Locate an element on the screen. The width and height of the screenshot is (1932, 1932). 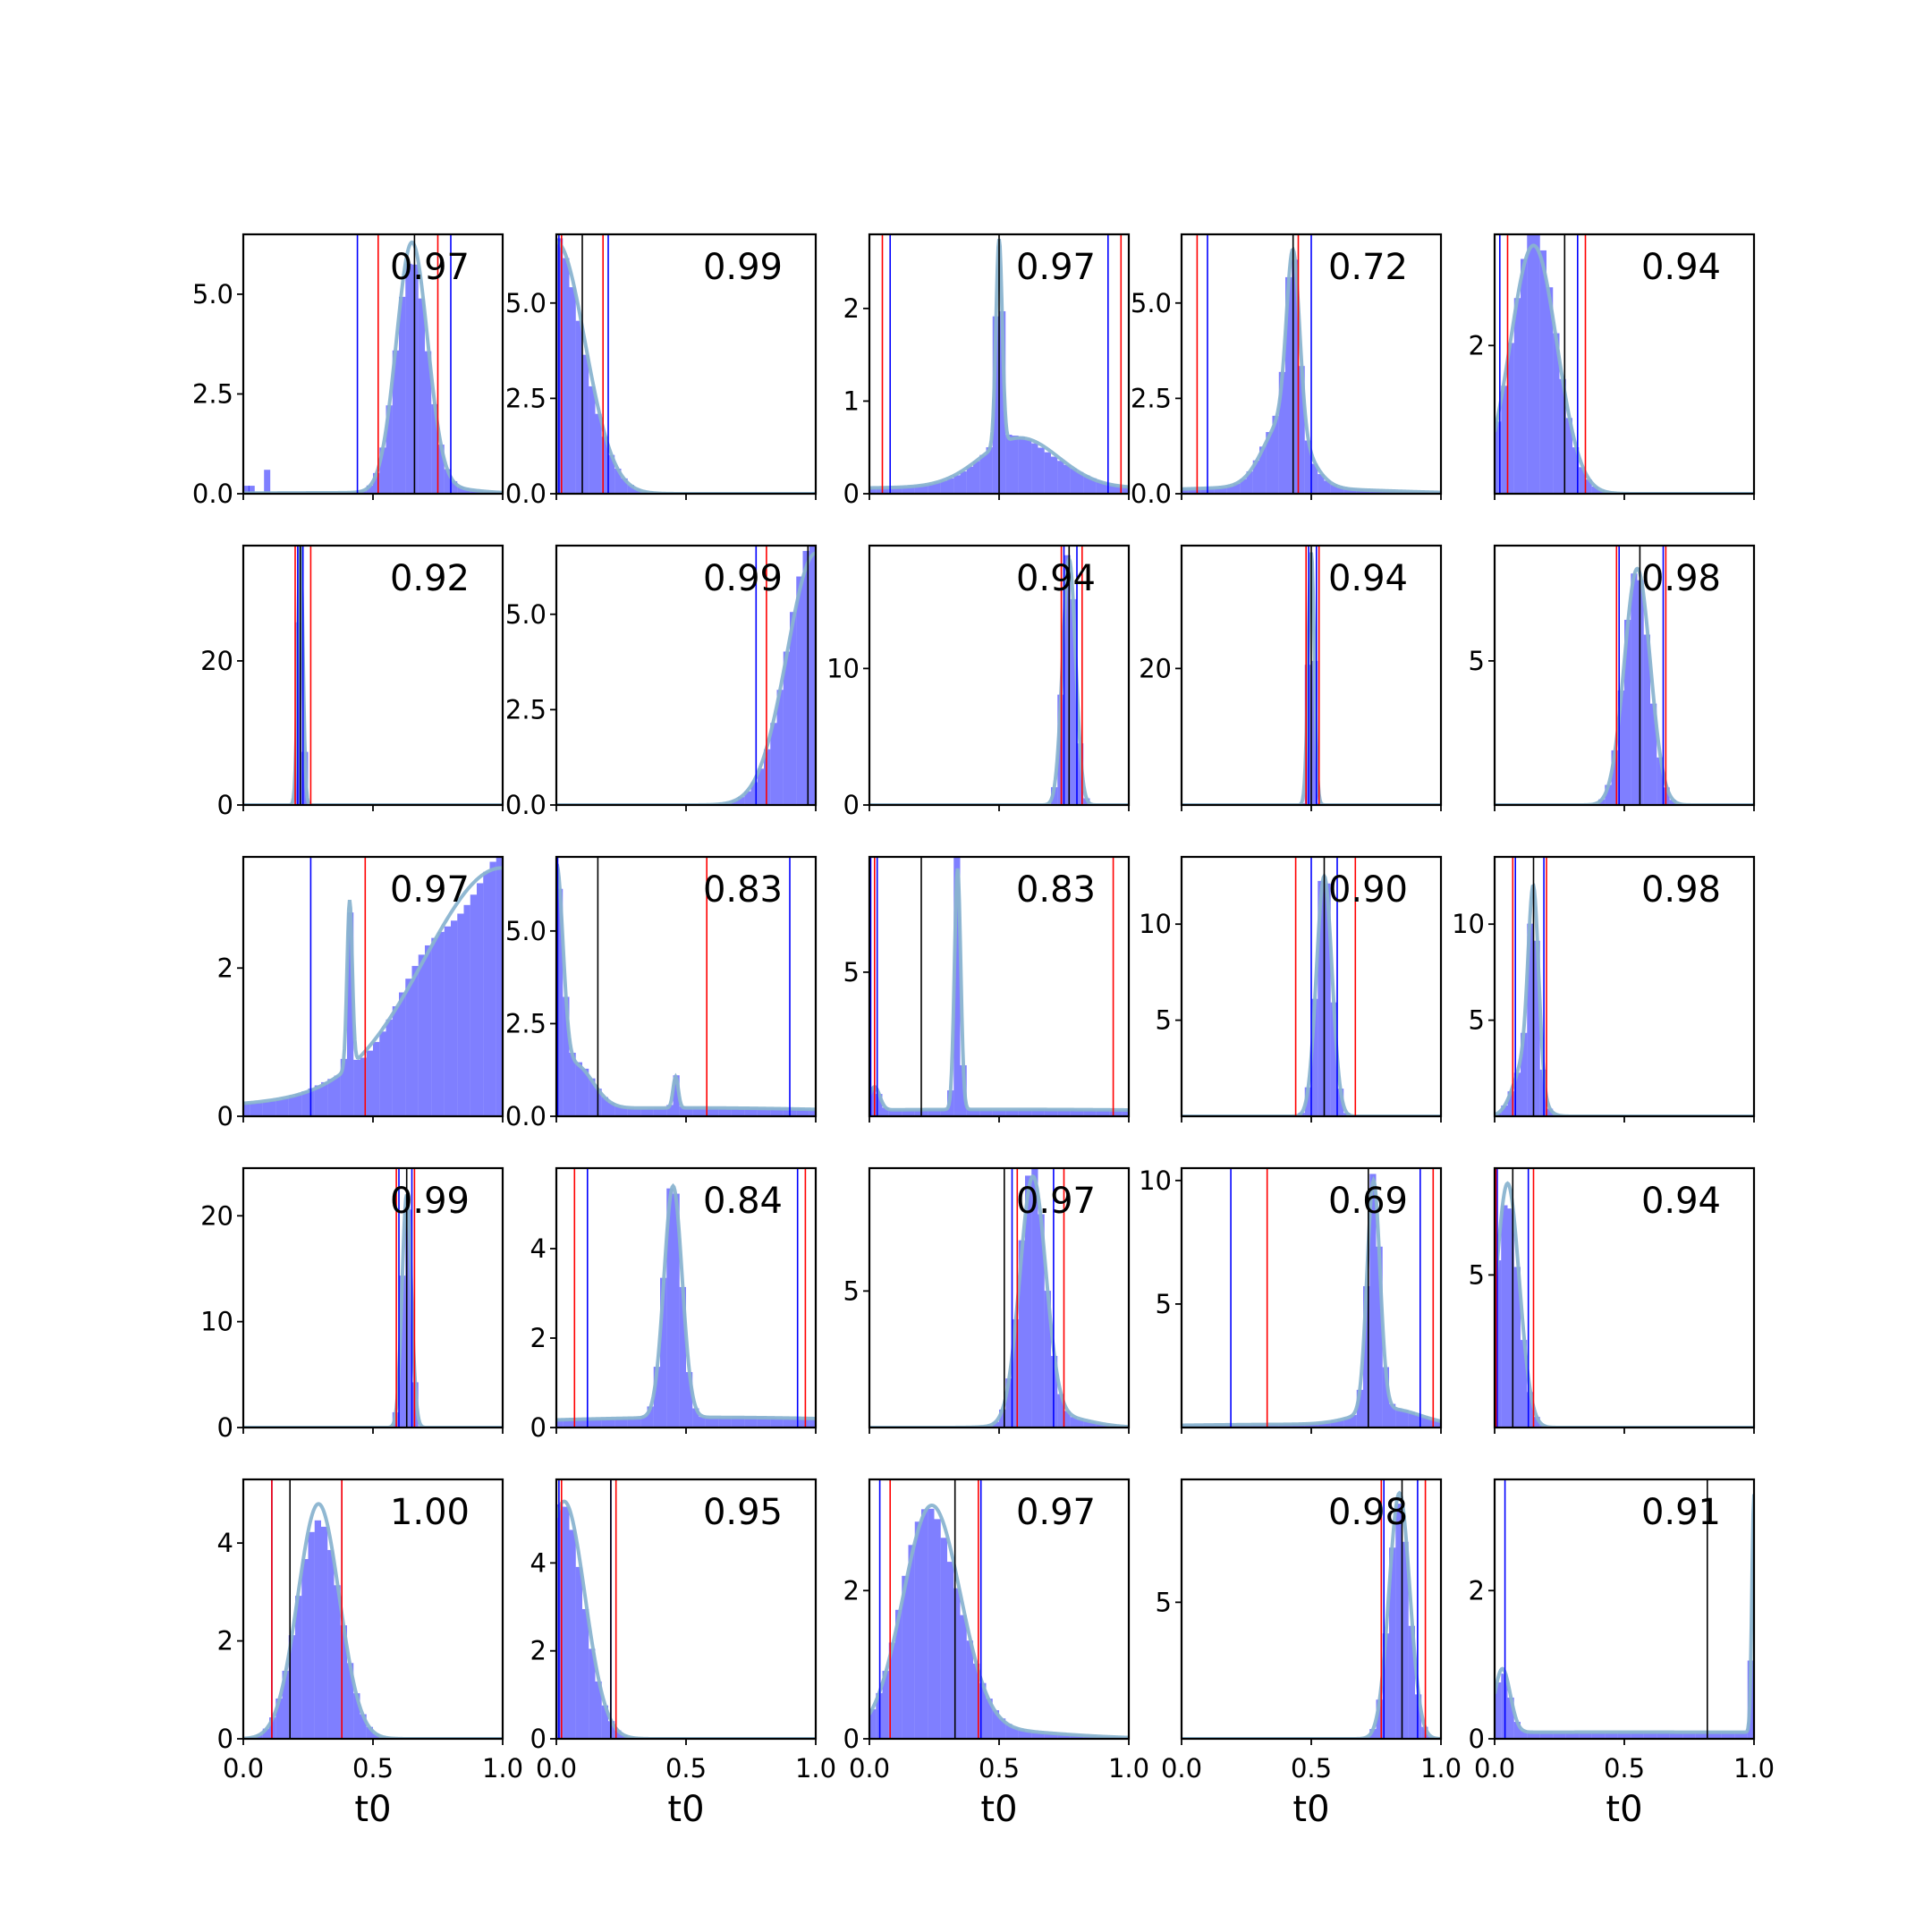
subplot-0-3: 0.0 2.5 5.0 0.72 is located at coordinates (1287, 371).